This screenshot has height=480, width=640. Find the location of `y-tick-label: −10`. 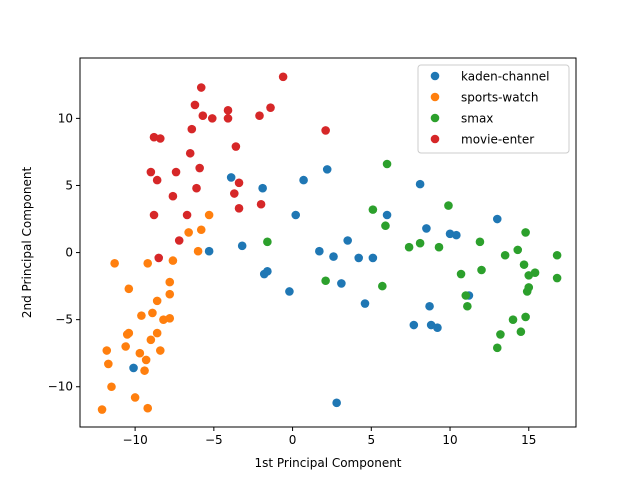

y-tick-label: −10 is located at coordinates (60, 387).